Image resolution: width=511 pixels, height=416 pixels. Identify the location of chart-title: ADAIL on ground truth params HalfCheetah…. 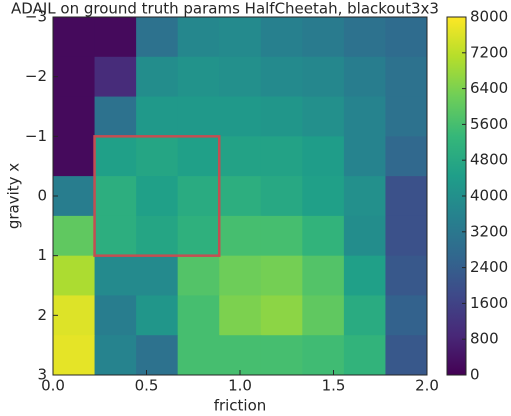
(225, 9).